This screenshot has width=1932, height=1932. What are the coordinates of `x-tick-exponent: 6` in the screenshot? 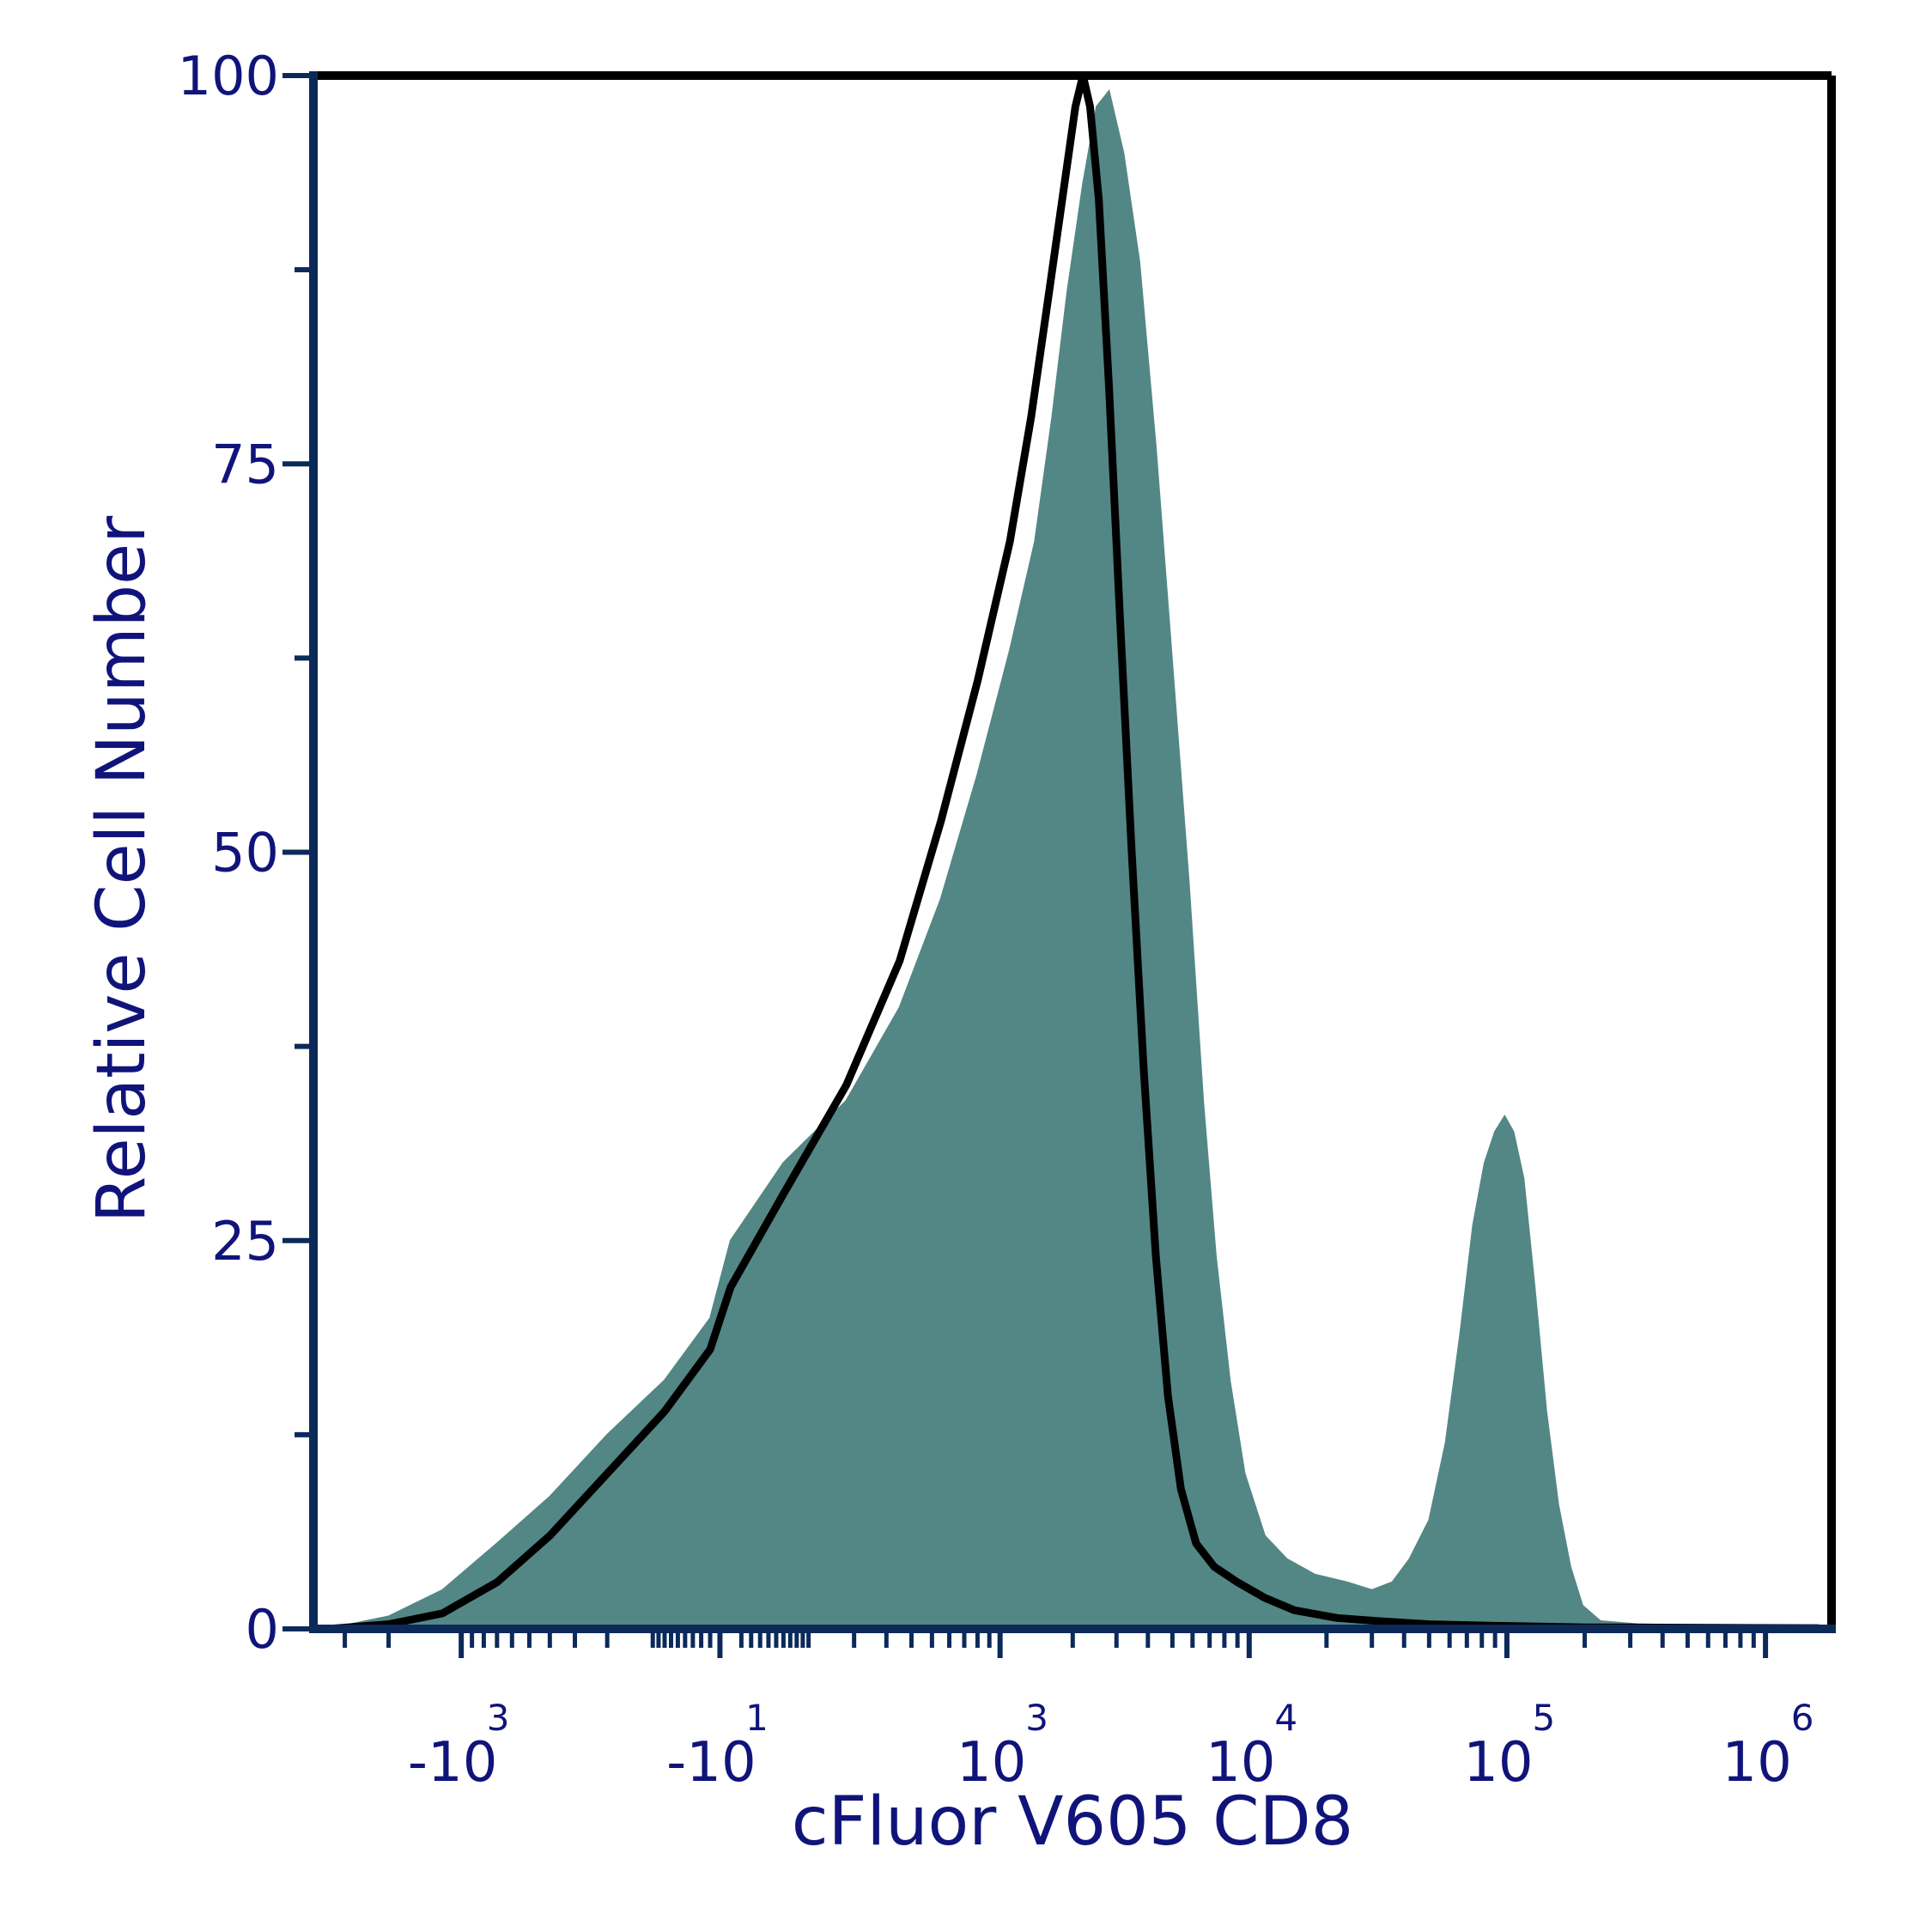 It's located at (1802, 1718).